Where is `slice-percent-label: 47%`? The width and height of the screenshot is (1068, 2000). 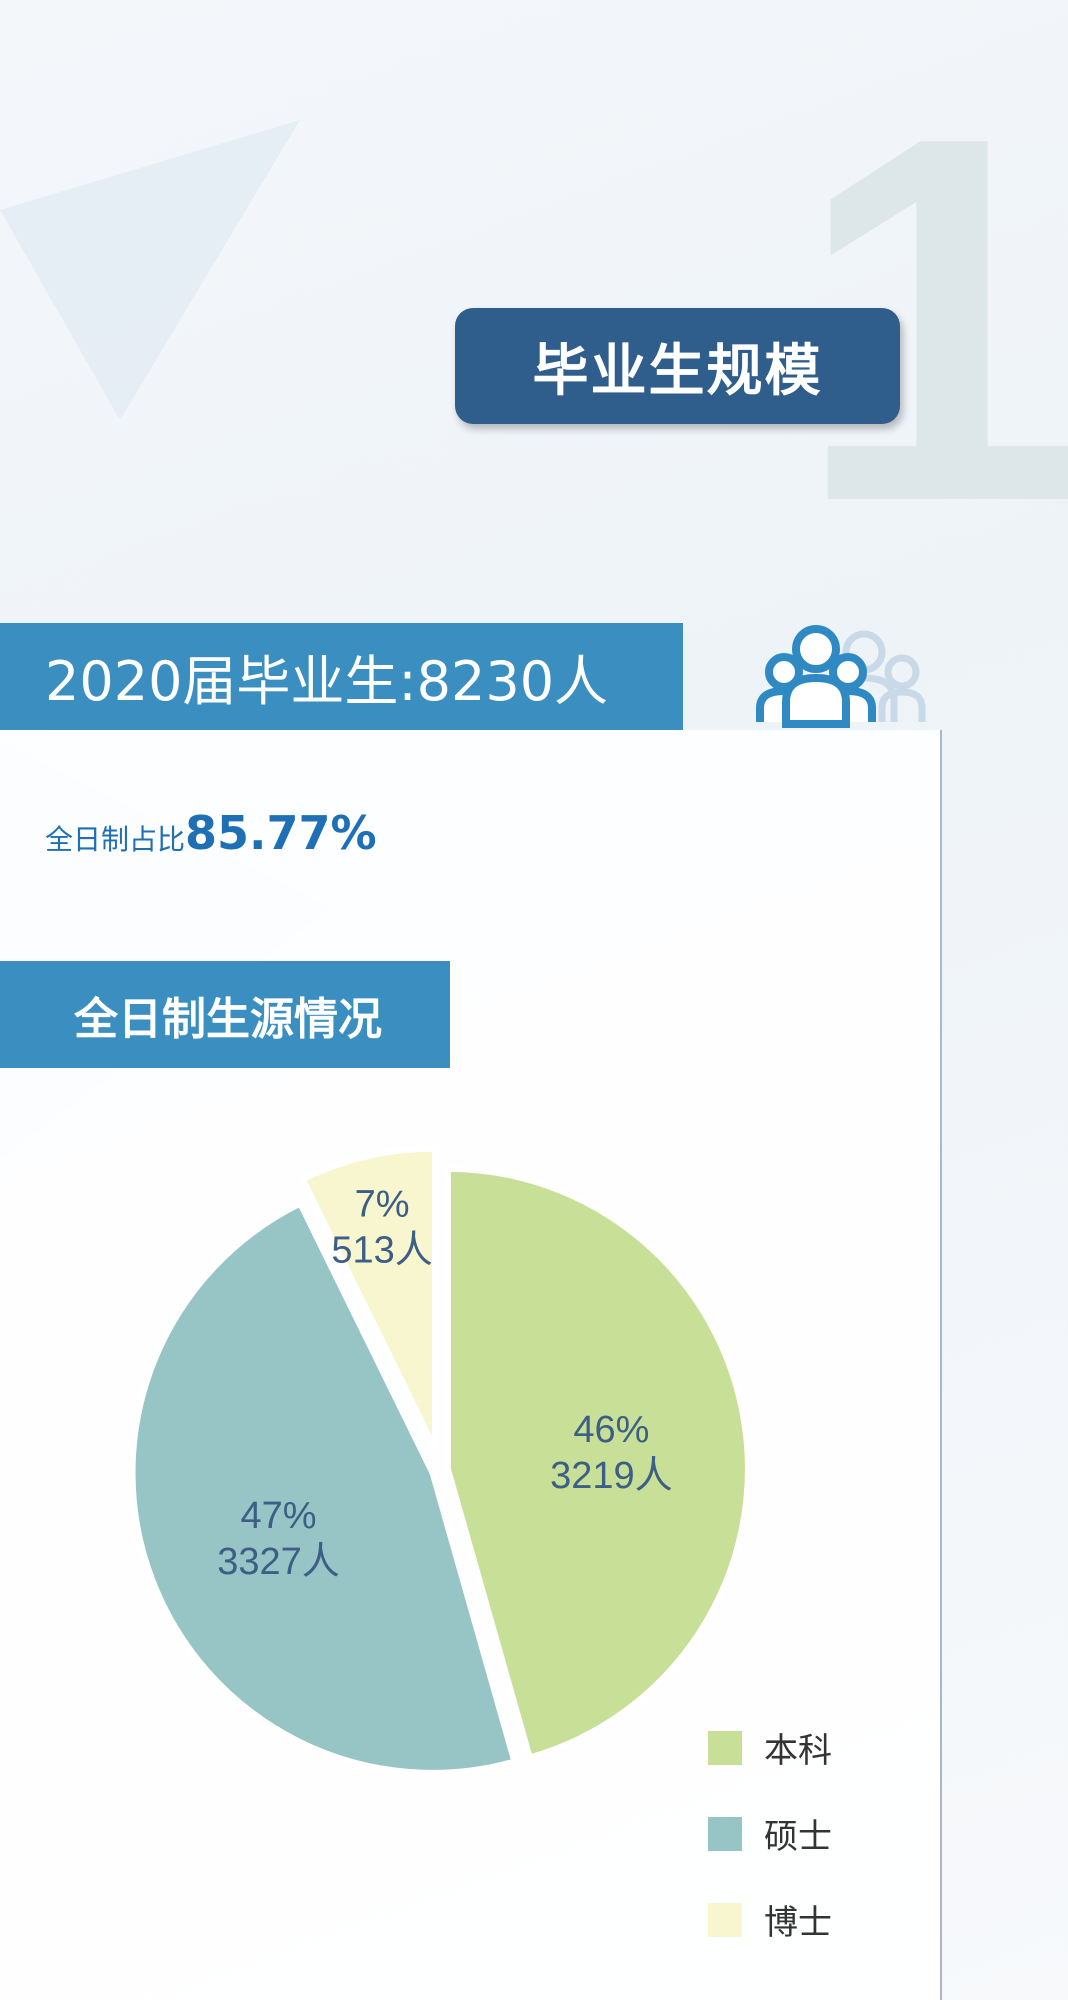
slice-percent-label: 47% is located at coordinates (278, 1516).